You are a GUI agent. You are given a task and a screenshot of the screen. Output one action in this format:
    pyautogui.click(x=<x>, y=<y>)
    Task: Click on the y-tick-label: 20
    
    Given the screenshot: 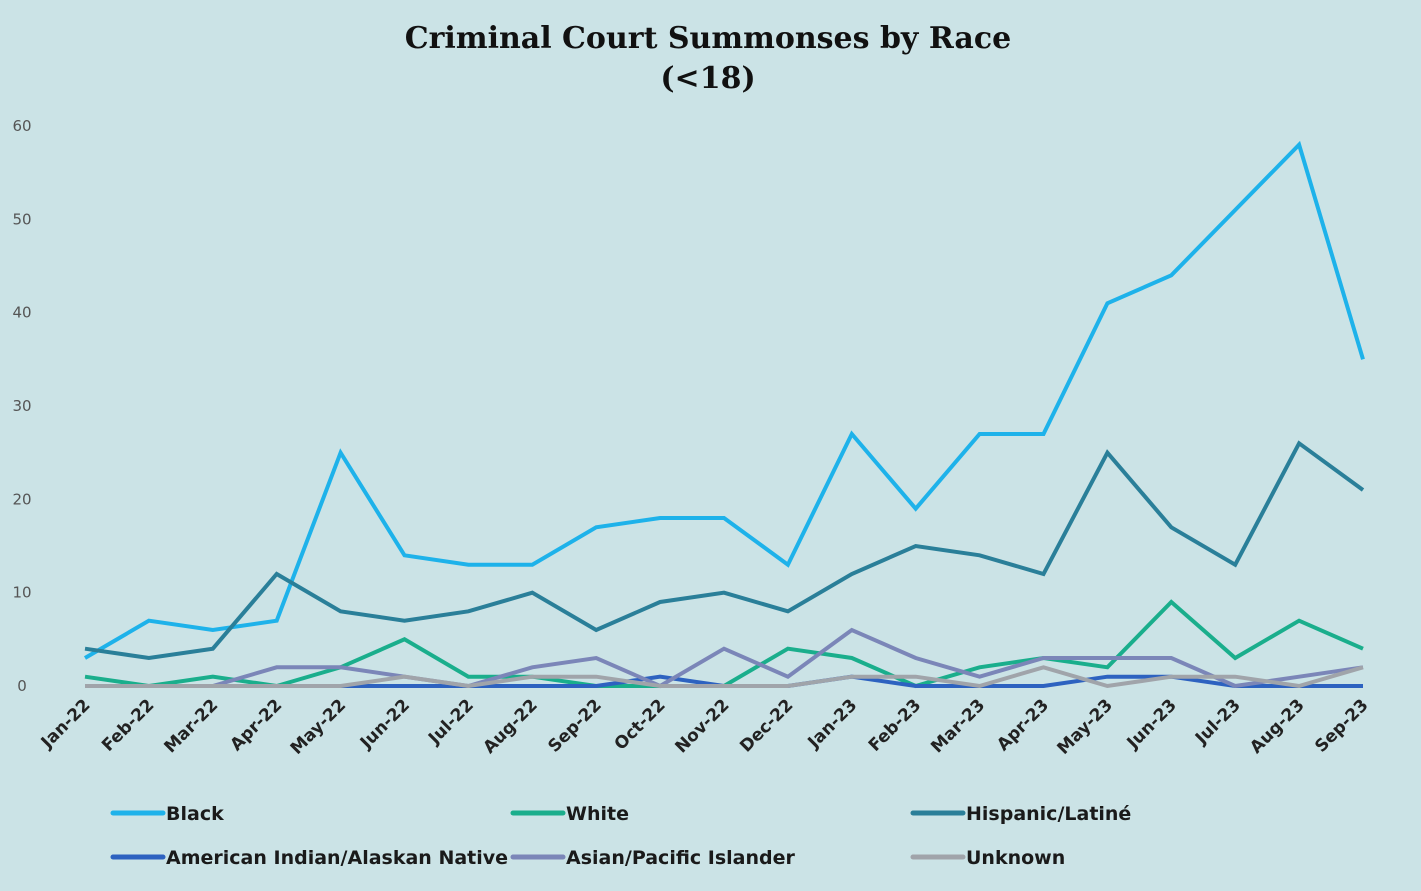 What is the action you would take?
    pyautogui.click(x=21, y=499)
    